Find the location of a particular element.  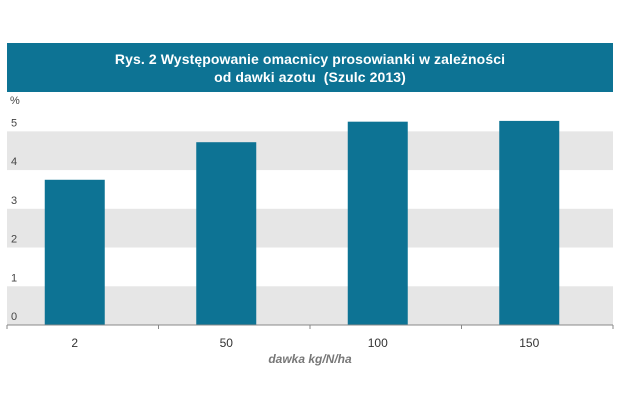

x-tick-label-150: 150 is located at coordinates (529, 343).